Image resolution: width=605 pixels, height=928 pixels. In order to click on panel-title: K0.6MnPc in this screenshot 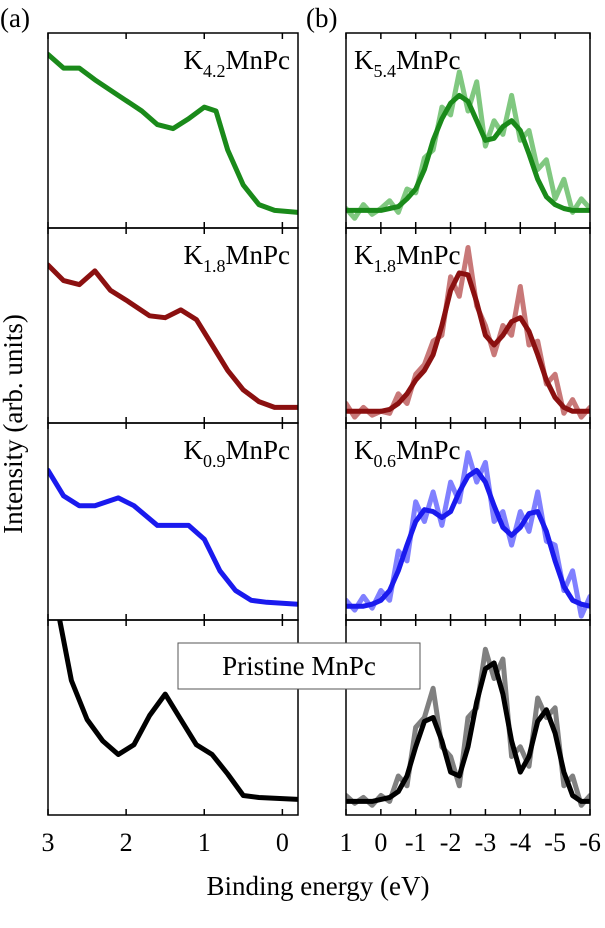, I will do `click(407, 453)`.